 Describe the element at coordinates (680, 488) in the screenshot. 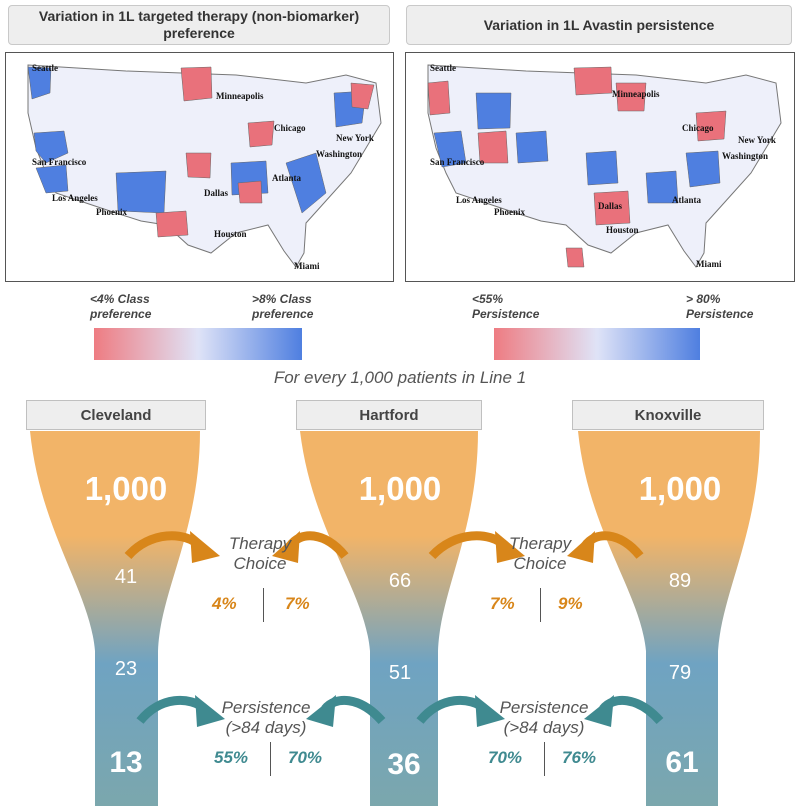

I see `knoxville-start: 1,000` at that location.